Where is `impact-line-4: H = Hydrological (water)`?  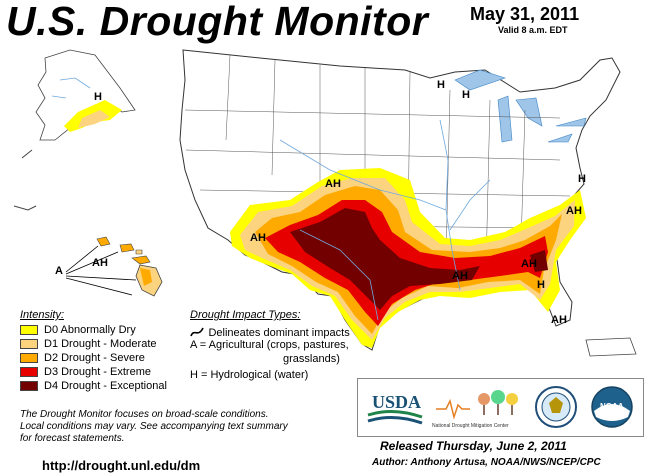
impact-line-4: H = Hydrological (water) is located at coordinates (249, 375).